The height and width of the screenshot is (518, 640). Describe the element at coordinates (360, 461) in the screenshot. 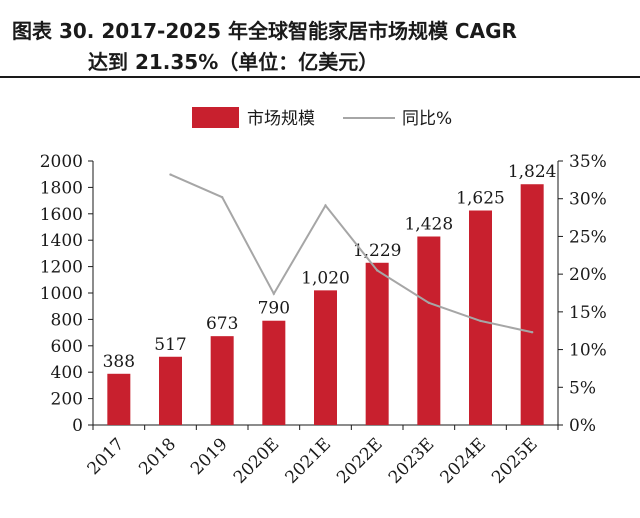

I see `x-tick-label: 2022E` at that location.